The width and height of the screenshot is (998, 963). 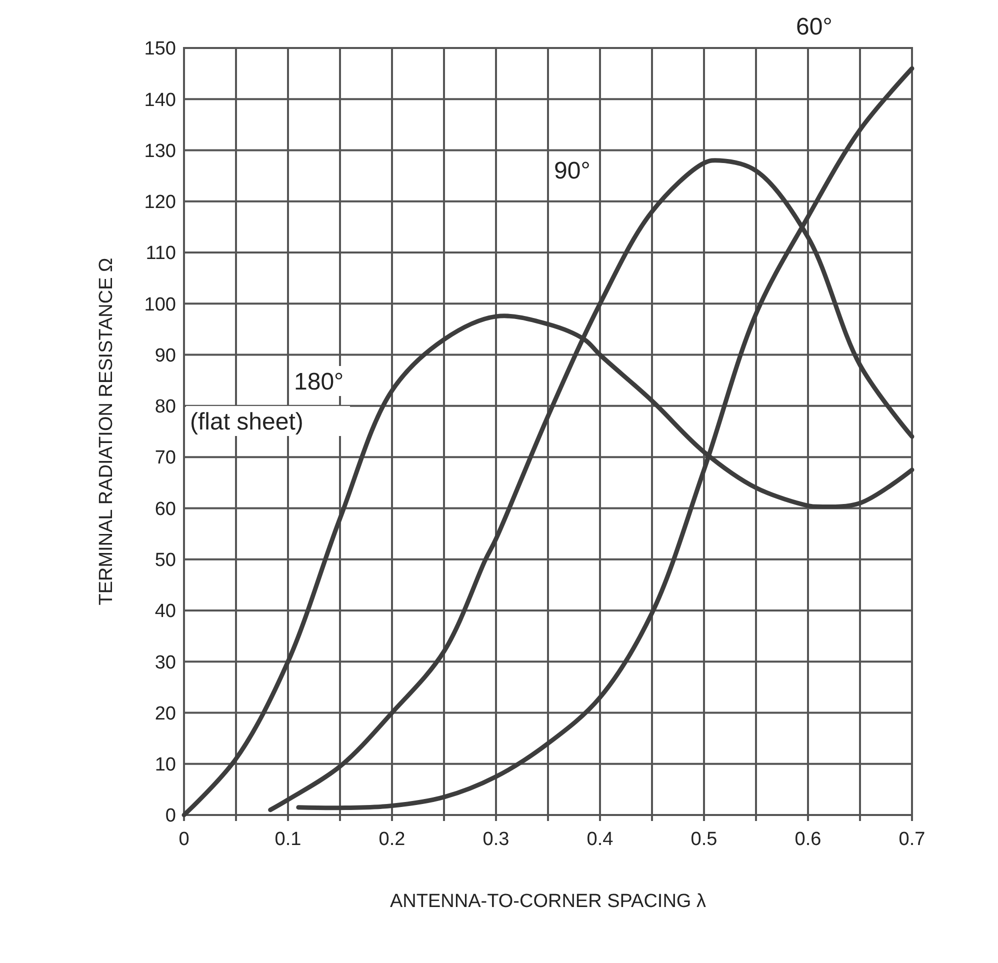 What do you see at coordinates (319, 382) in the screenshot?
I see `annotation: 180°` at bounding box center [319, 382].